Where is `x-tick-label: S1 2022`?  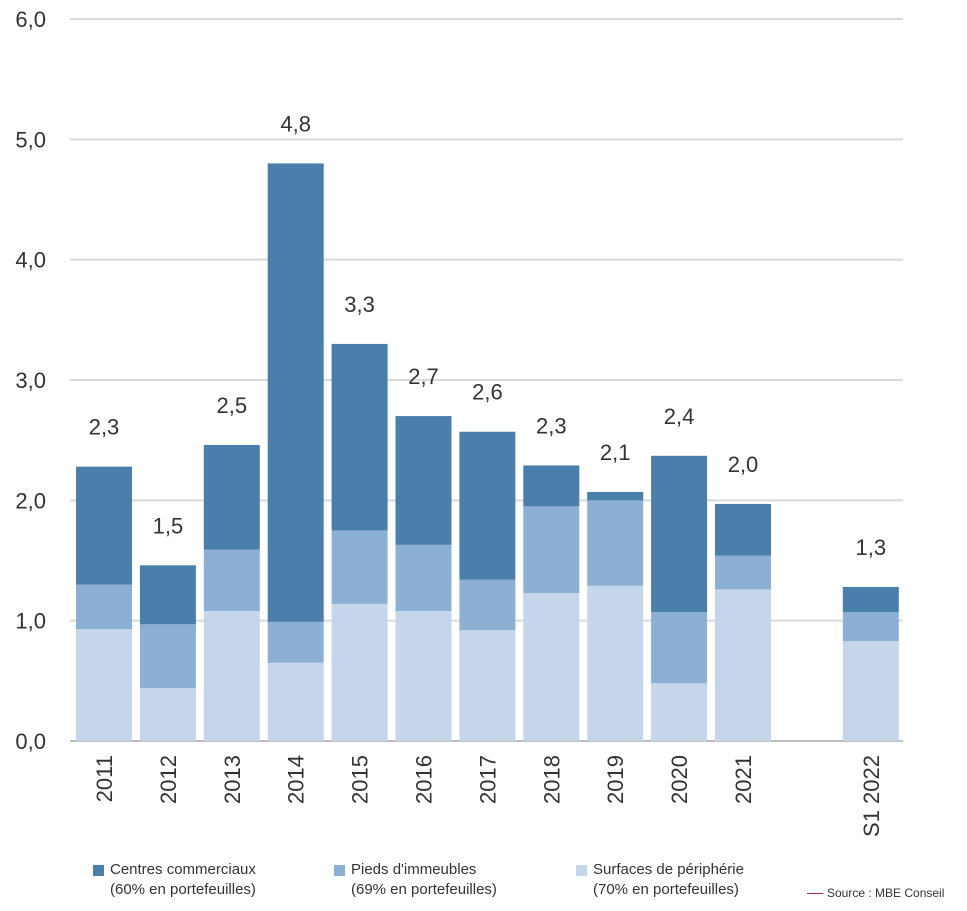 x-tick-label: S1 2022 is located at coordinates (871, 796).